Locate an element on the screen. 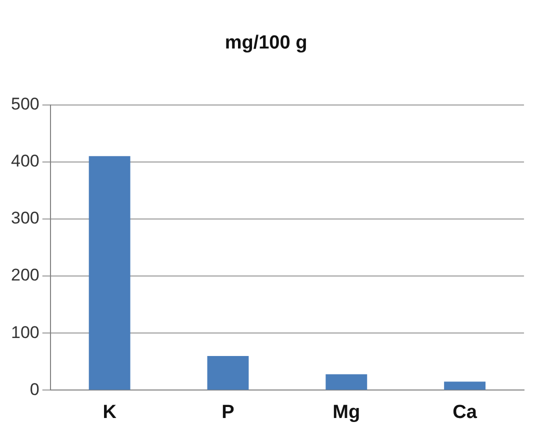 The image size is (549, 427). y-tick-label: 200 is located at coordinates (25, 275).